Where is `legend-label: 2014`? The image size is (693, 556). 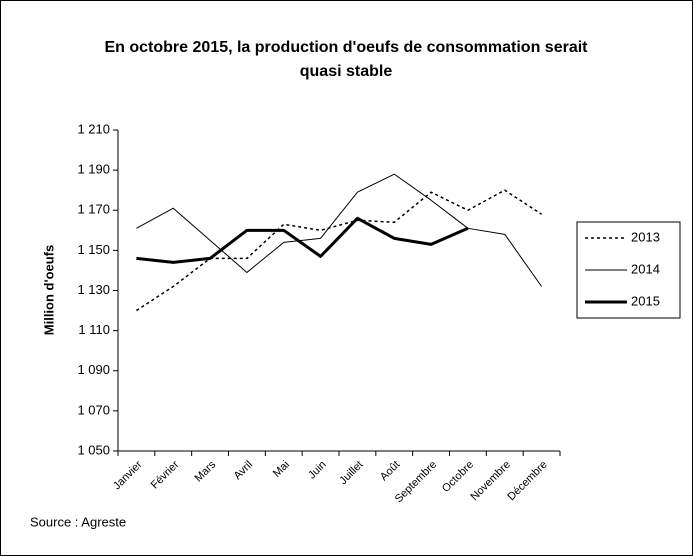 legend-label: 2014 is located at coordinates (645, 268).